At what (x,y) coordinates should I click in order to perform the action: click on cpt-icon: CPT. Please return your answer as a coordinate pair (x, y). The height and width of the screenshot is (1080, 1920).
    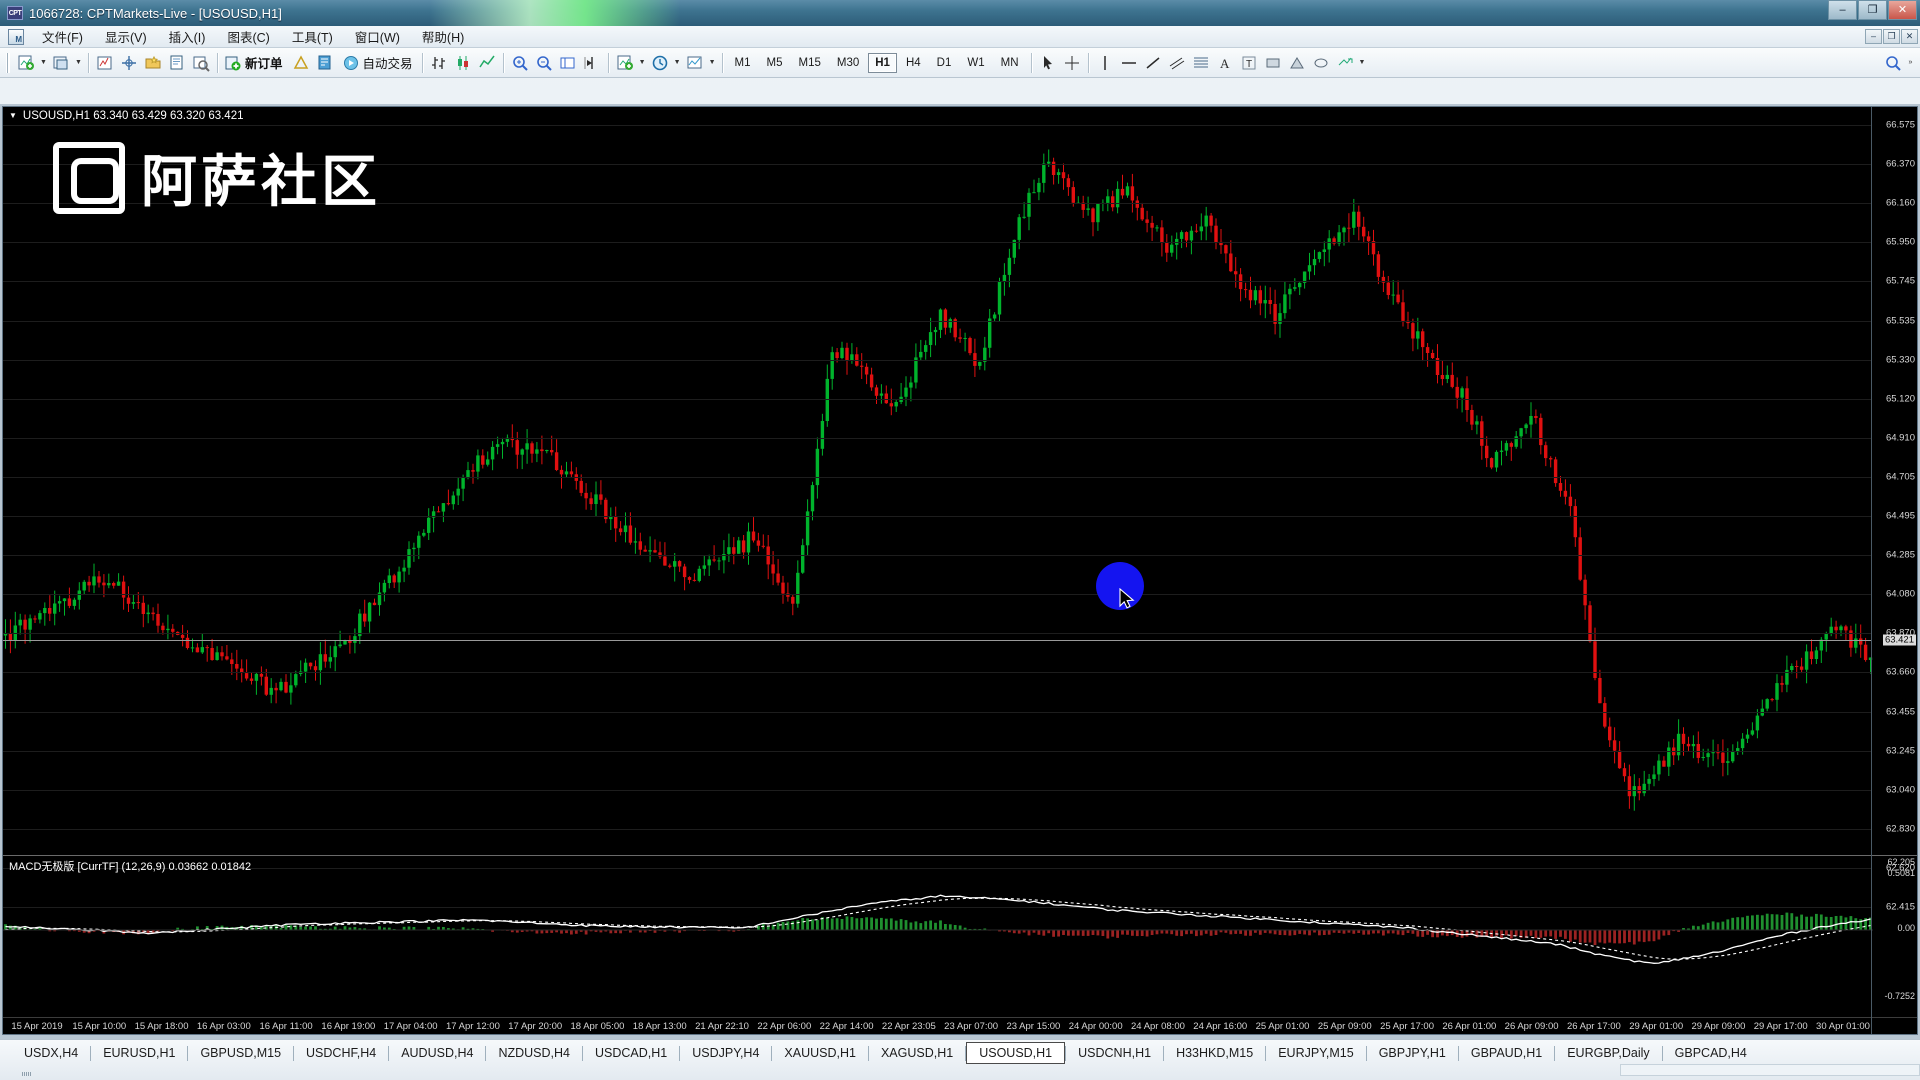
    Looking at the image, I should click on (15, 13).